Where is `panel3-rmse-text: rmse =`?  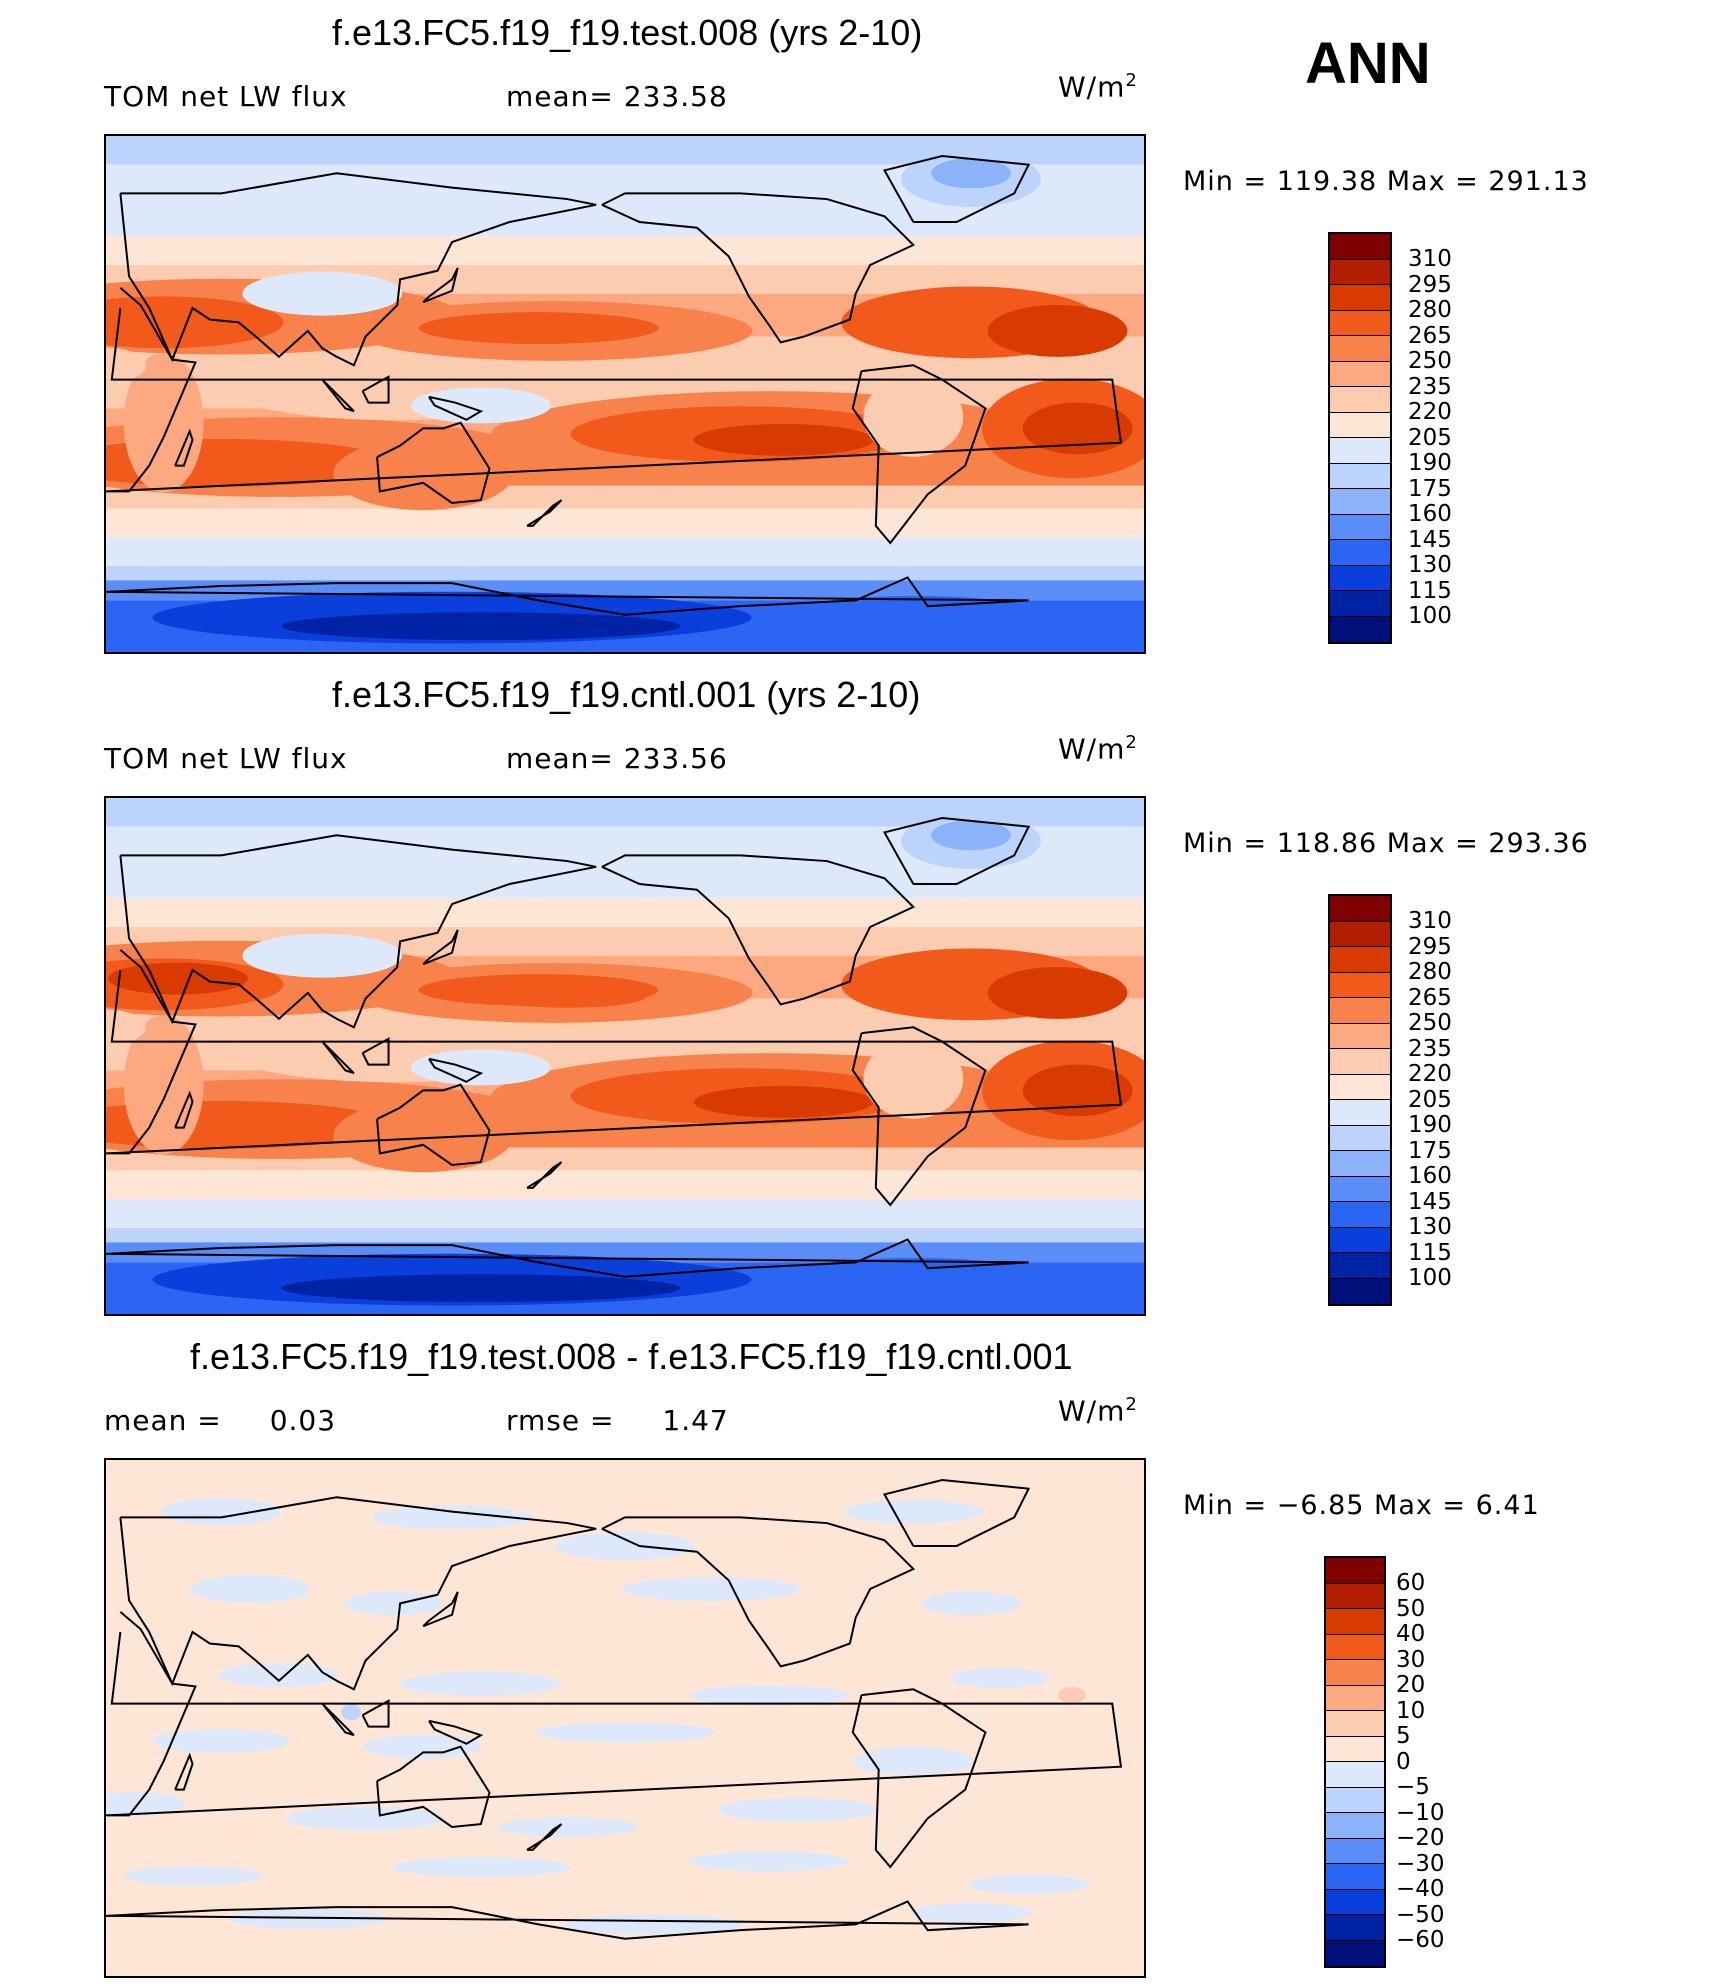 panel3-rmse-text: rmse = is located at coordinates (560, 1420).